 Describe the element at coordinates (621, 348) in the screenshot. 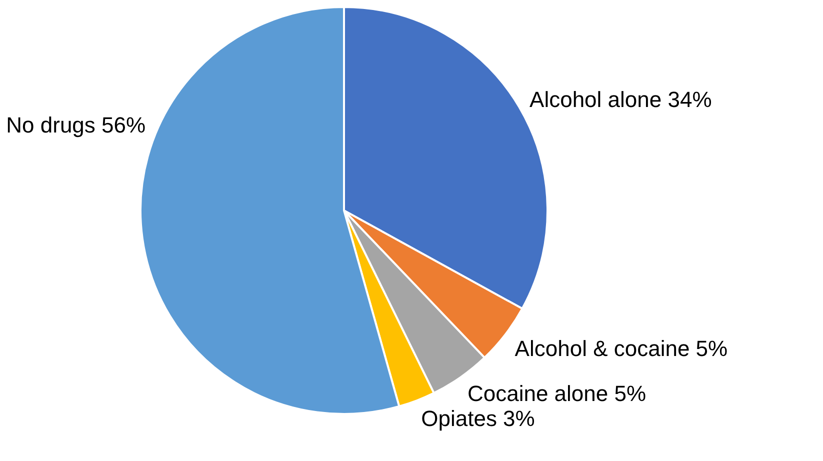

I see `slice-label: Alcohol & cocaine 5%` at that location.